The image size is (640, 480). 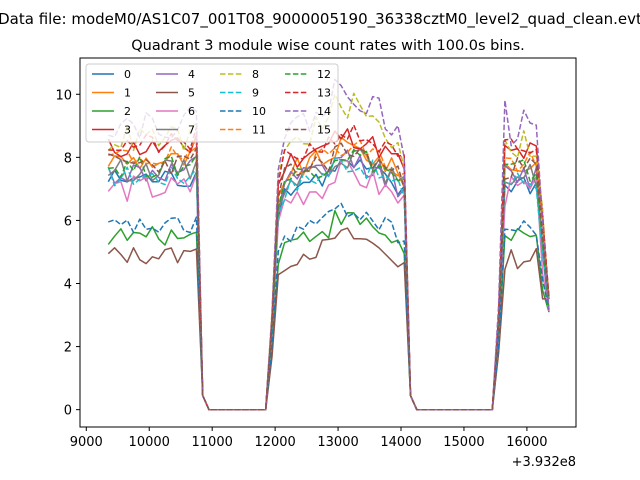 I want to click on y-tick-label: 8, so click(x=68, y=158).